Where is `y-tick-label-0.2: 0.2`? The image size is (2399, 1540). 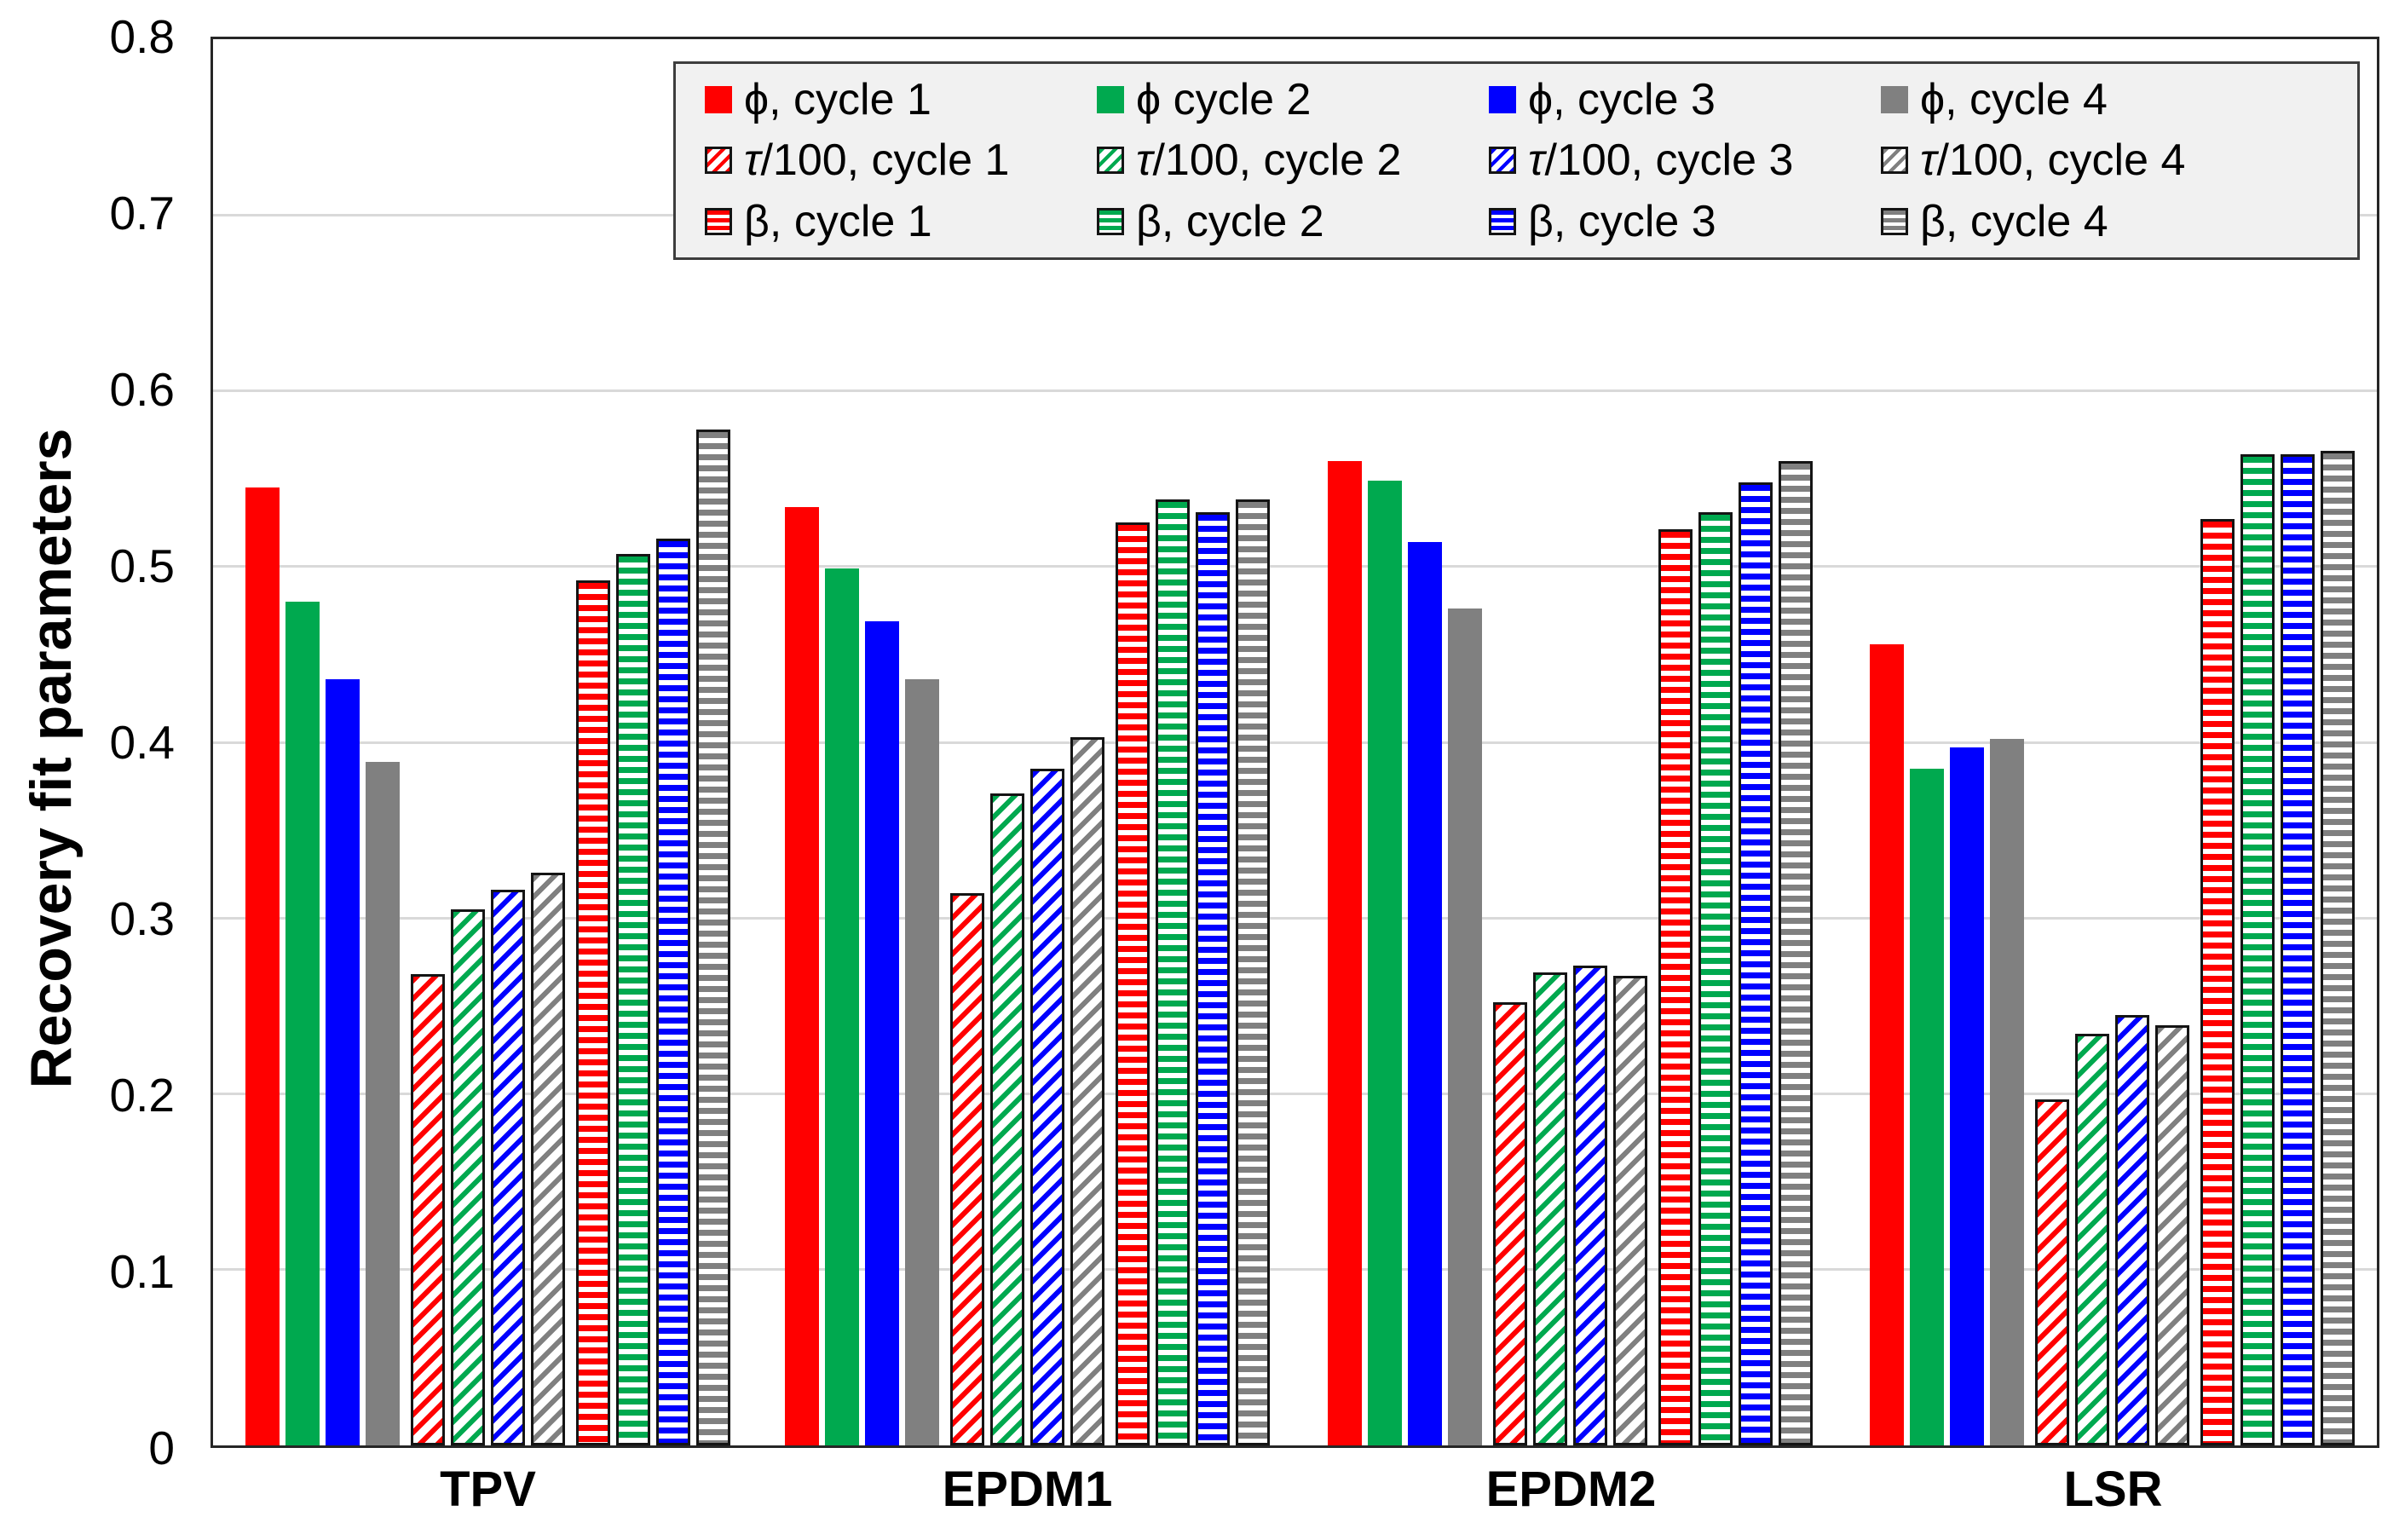 y-tick-label-0.2: 0.2 is located at coordinates (142, 1095).